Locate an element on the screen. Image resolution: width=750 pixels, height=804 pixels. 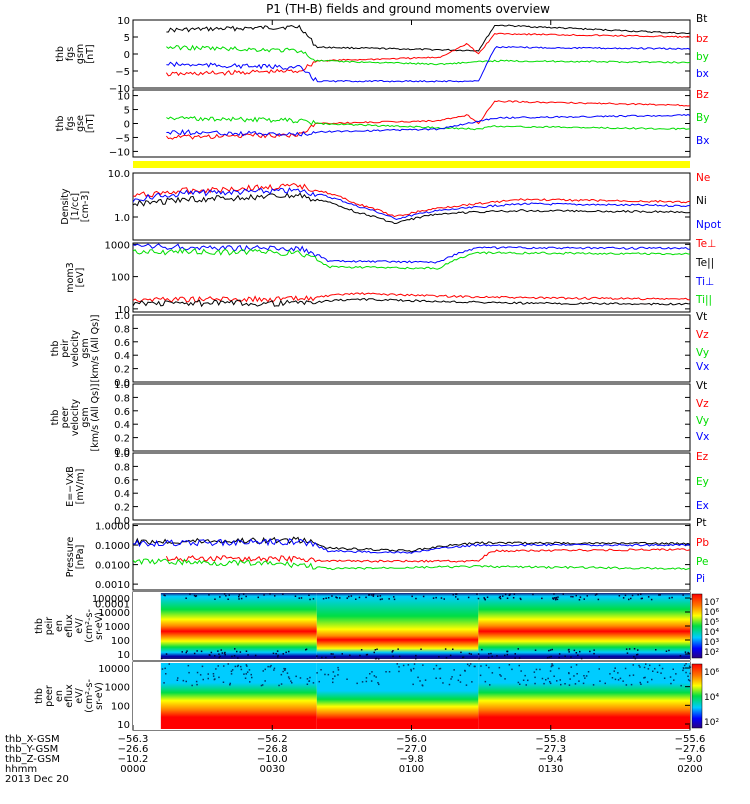
y-axis-label: fgs is located at coordinates (70, 54).